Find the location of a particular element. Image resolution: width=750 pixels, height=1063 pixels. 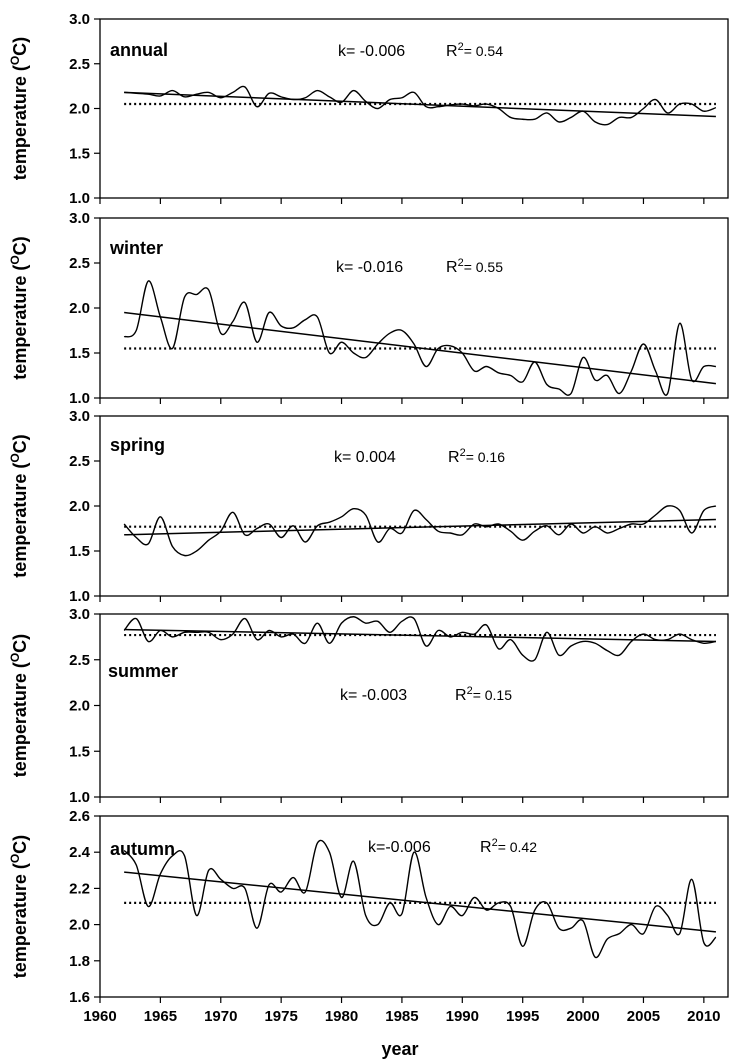

x-tick-label: 1970 is located at coordinates (220, 1016).